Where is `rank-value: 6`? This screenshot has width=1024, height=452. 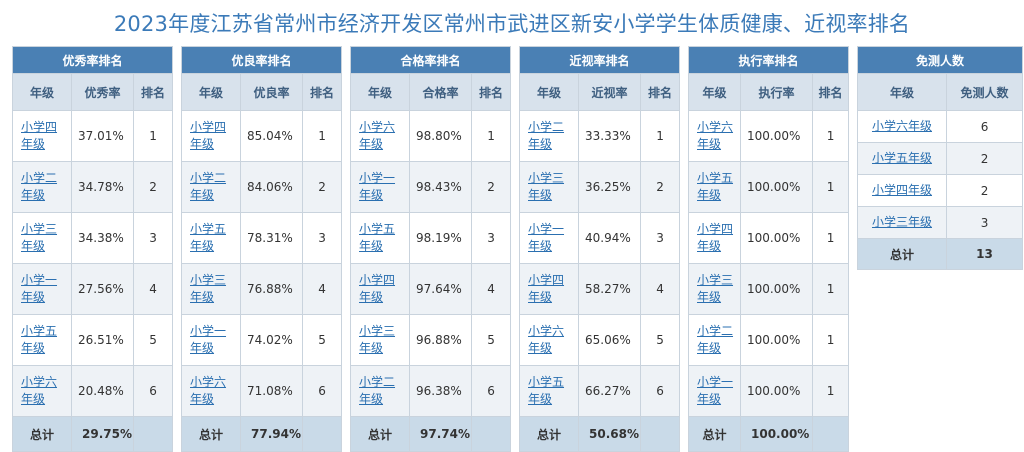 rank-value: 6 is located at coordinates (491, 391).